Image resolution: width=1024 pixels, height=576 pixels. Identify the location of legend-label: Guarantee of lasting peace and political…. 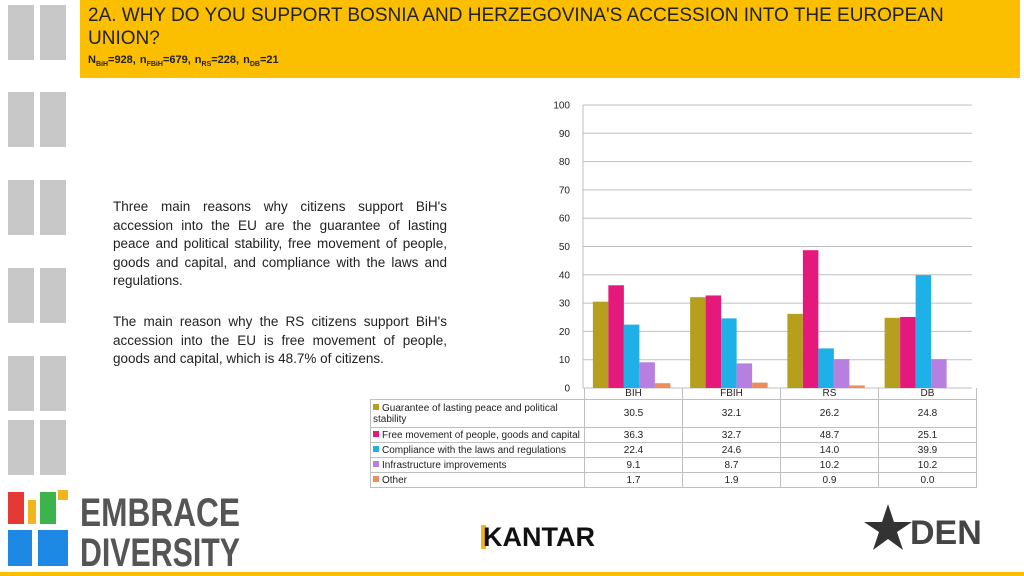
(465, 413).